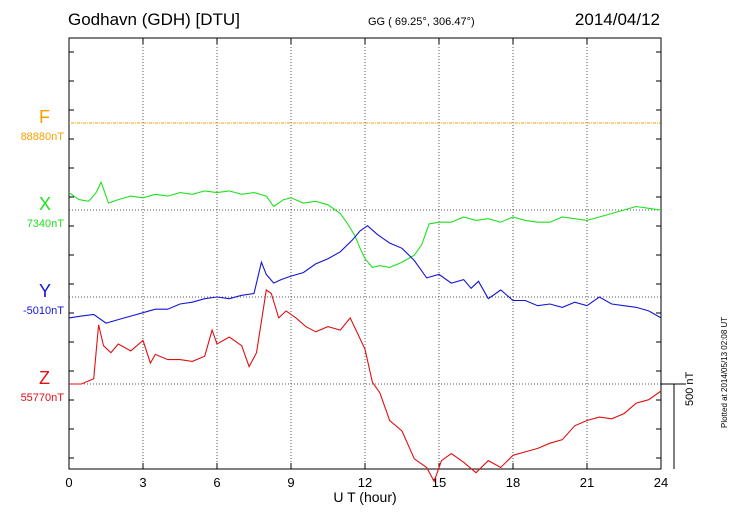 This screenshot has width=730, height=520. What do you see at coordinates (290, 482) in the screenshot?
I see `x-tick-label: 9` at bounding box center [290, 482].